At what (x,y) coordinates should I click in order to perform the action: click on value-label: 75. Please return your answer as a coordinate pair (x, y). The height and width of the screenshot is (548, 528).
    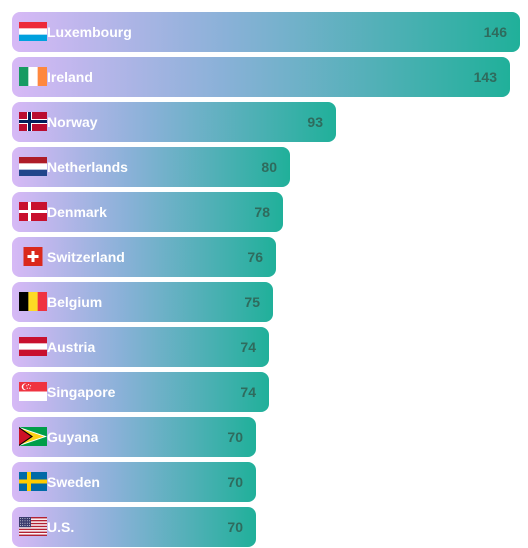
    Looking at the image, I should click on (252, 302).